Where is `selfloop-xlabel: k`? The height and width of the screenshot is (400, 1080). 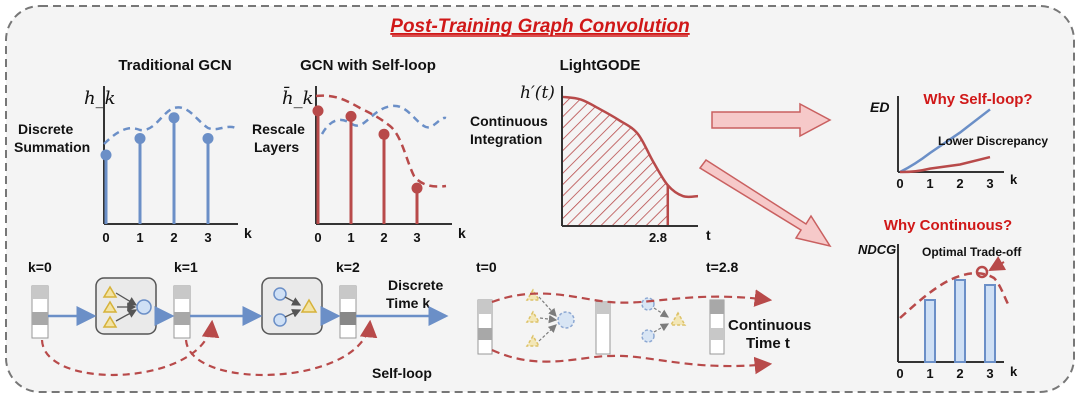 selfloop-xlabel: k is located at coordinates (462, 233).